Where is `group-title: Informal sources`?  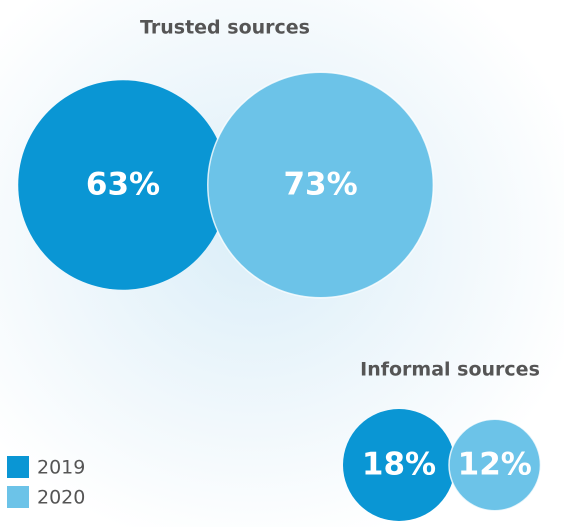 group-title: Informal sources is located at coordinates (450, 370).